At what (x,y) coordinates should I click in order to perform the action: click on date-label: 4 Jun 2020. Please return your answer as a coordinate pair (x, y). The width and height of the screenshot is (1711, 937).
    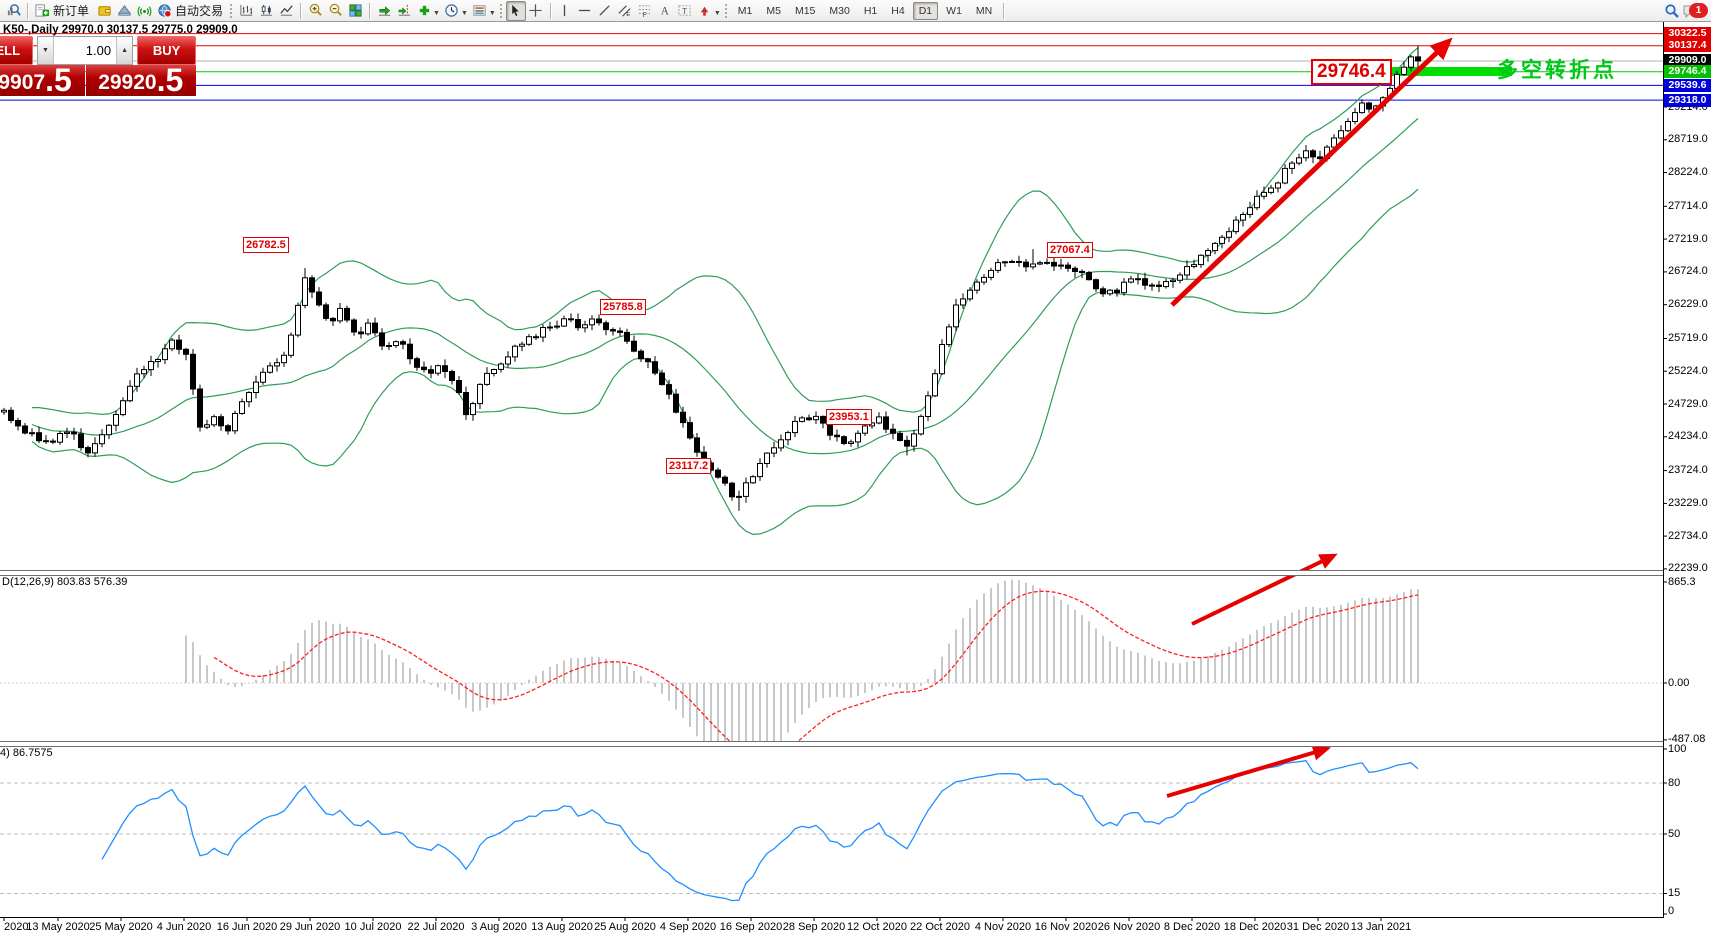
    Looking at the image, I should click on (184, 927).